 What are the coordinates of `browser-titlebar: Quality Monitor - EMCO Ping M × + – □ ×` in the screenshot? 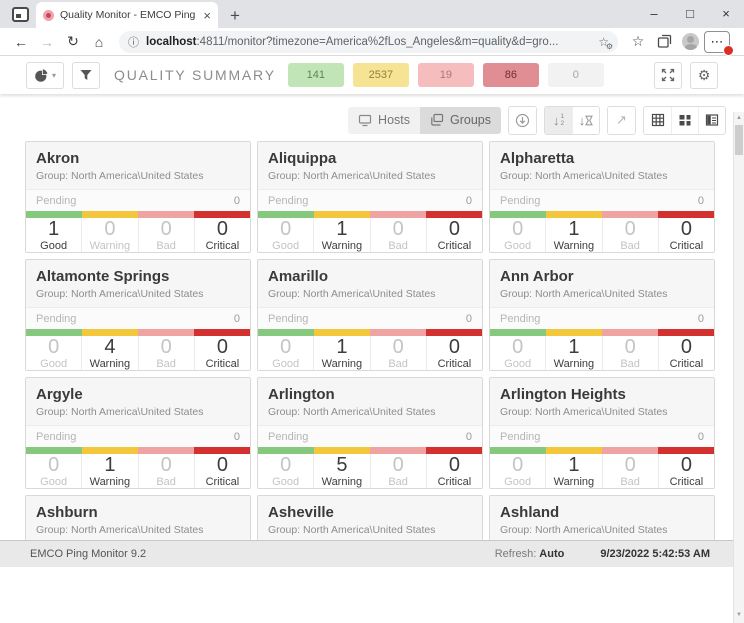 It's located at (372, 14).